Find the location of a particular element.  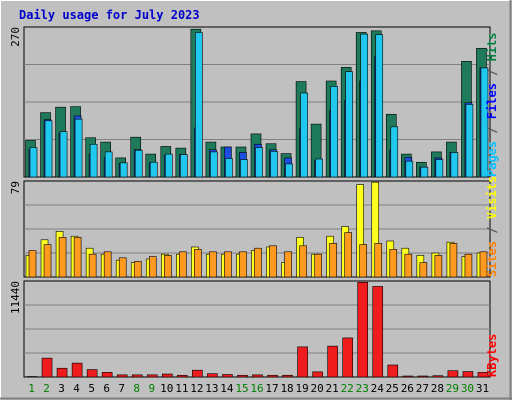

x-tick-label: 26 is located at coordinates (407, 388).